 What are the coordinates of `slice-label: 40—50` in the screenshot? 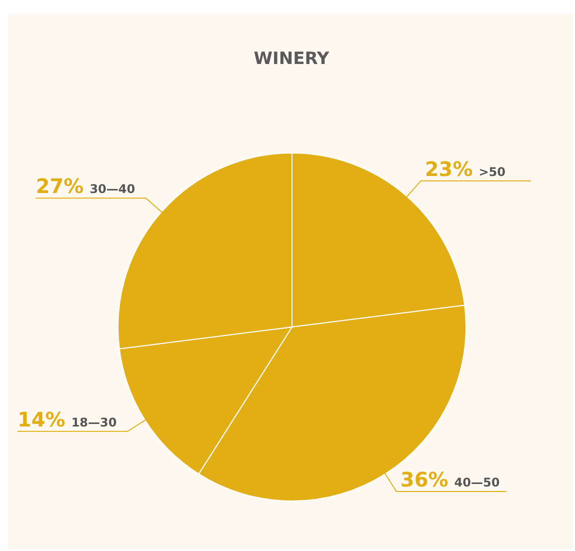 It's located at (477, 483).